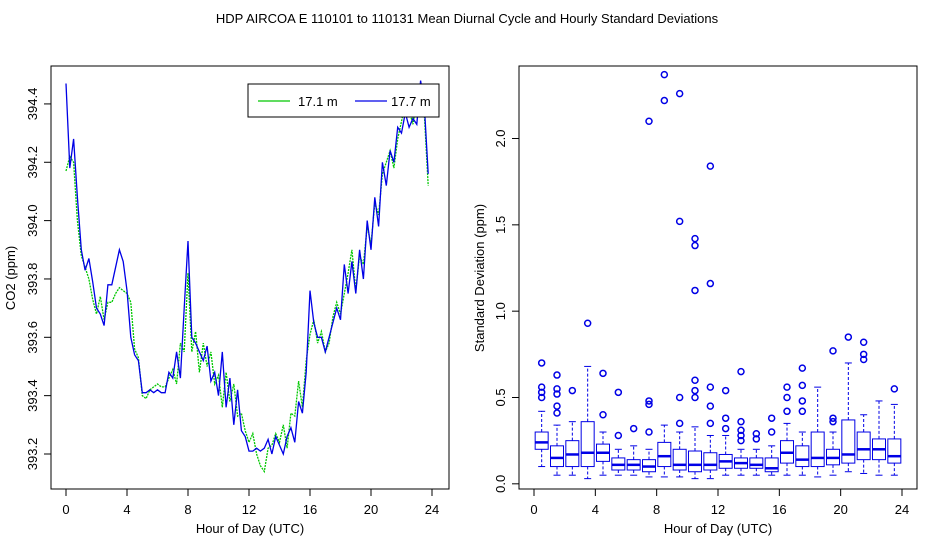  Describe the element at coordinates (10, 278) in the screenshot. I see `left-ylabel: CO2 (ppm)` at that location.